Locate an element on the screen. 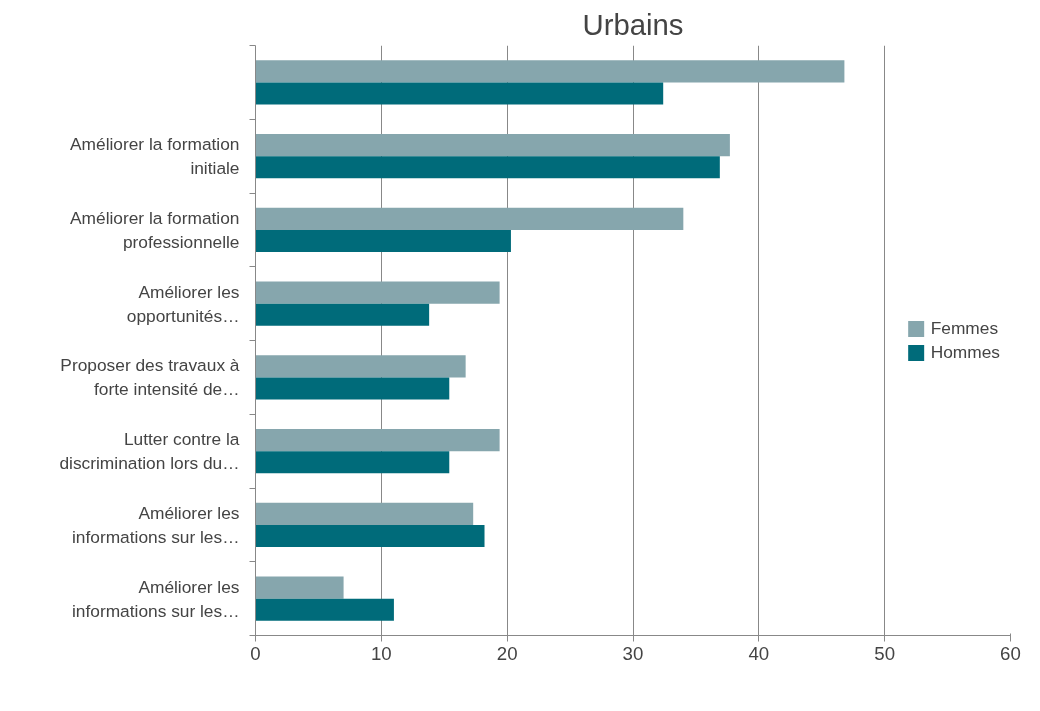  x-tick-label: 40 is located at coordinates (759, 653).